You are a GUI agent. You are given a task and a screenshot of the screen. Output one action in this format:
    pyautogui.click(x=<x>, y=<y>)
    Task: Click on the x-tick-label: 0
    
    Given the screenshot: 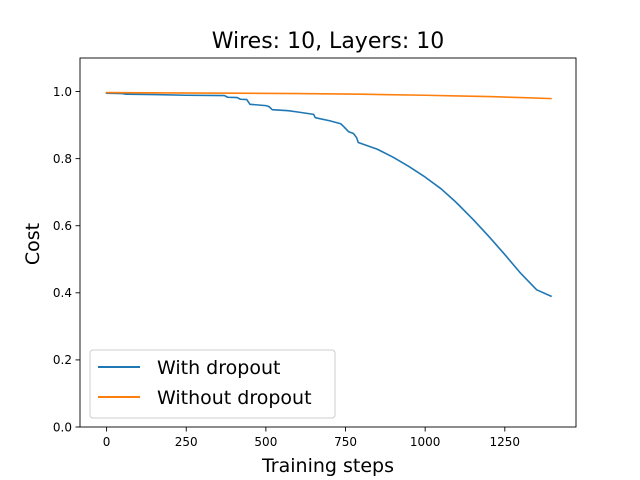 What is the action you would take?
    pyautogui.click(x=107, y=442)
    